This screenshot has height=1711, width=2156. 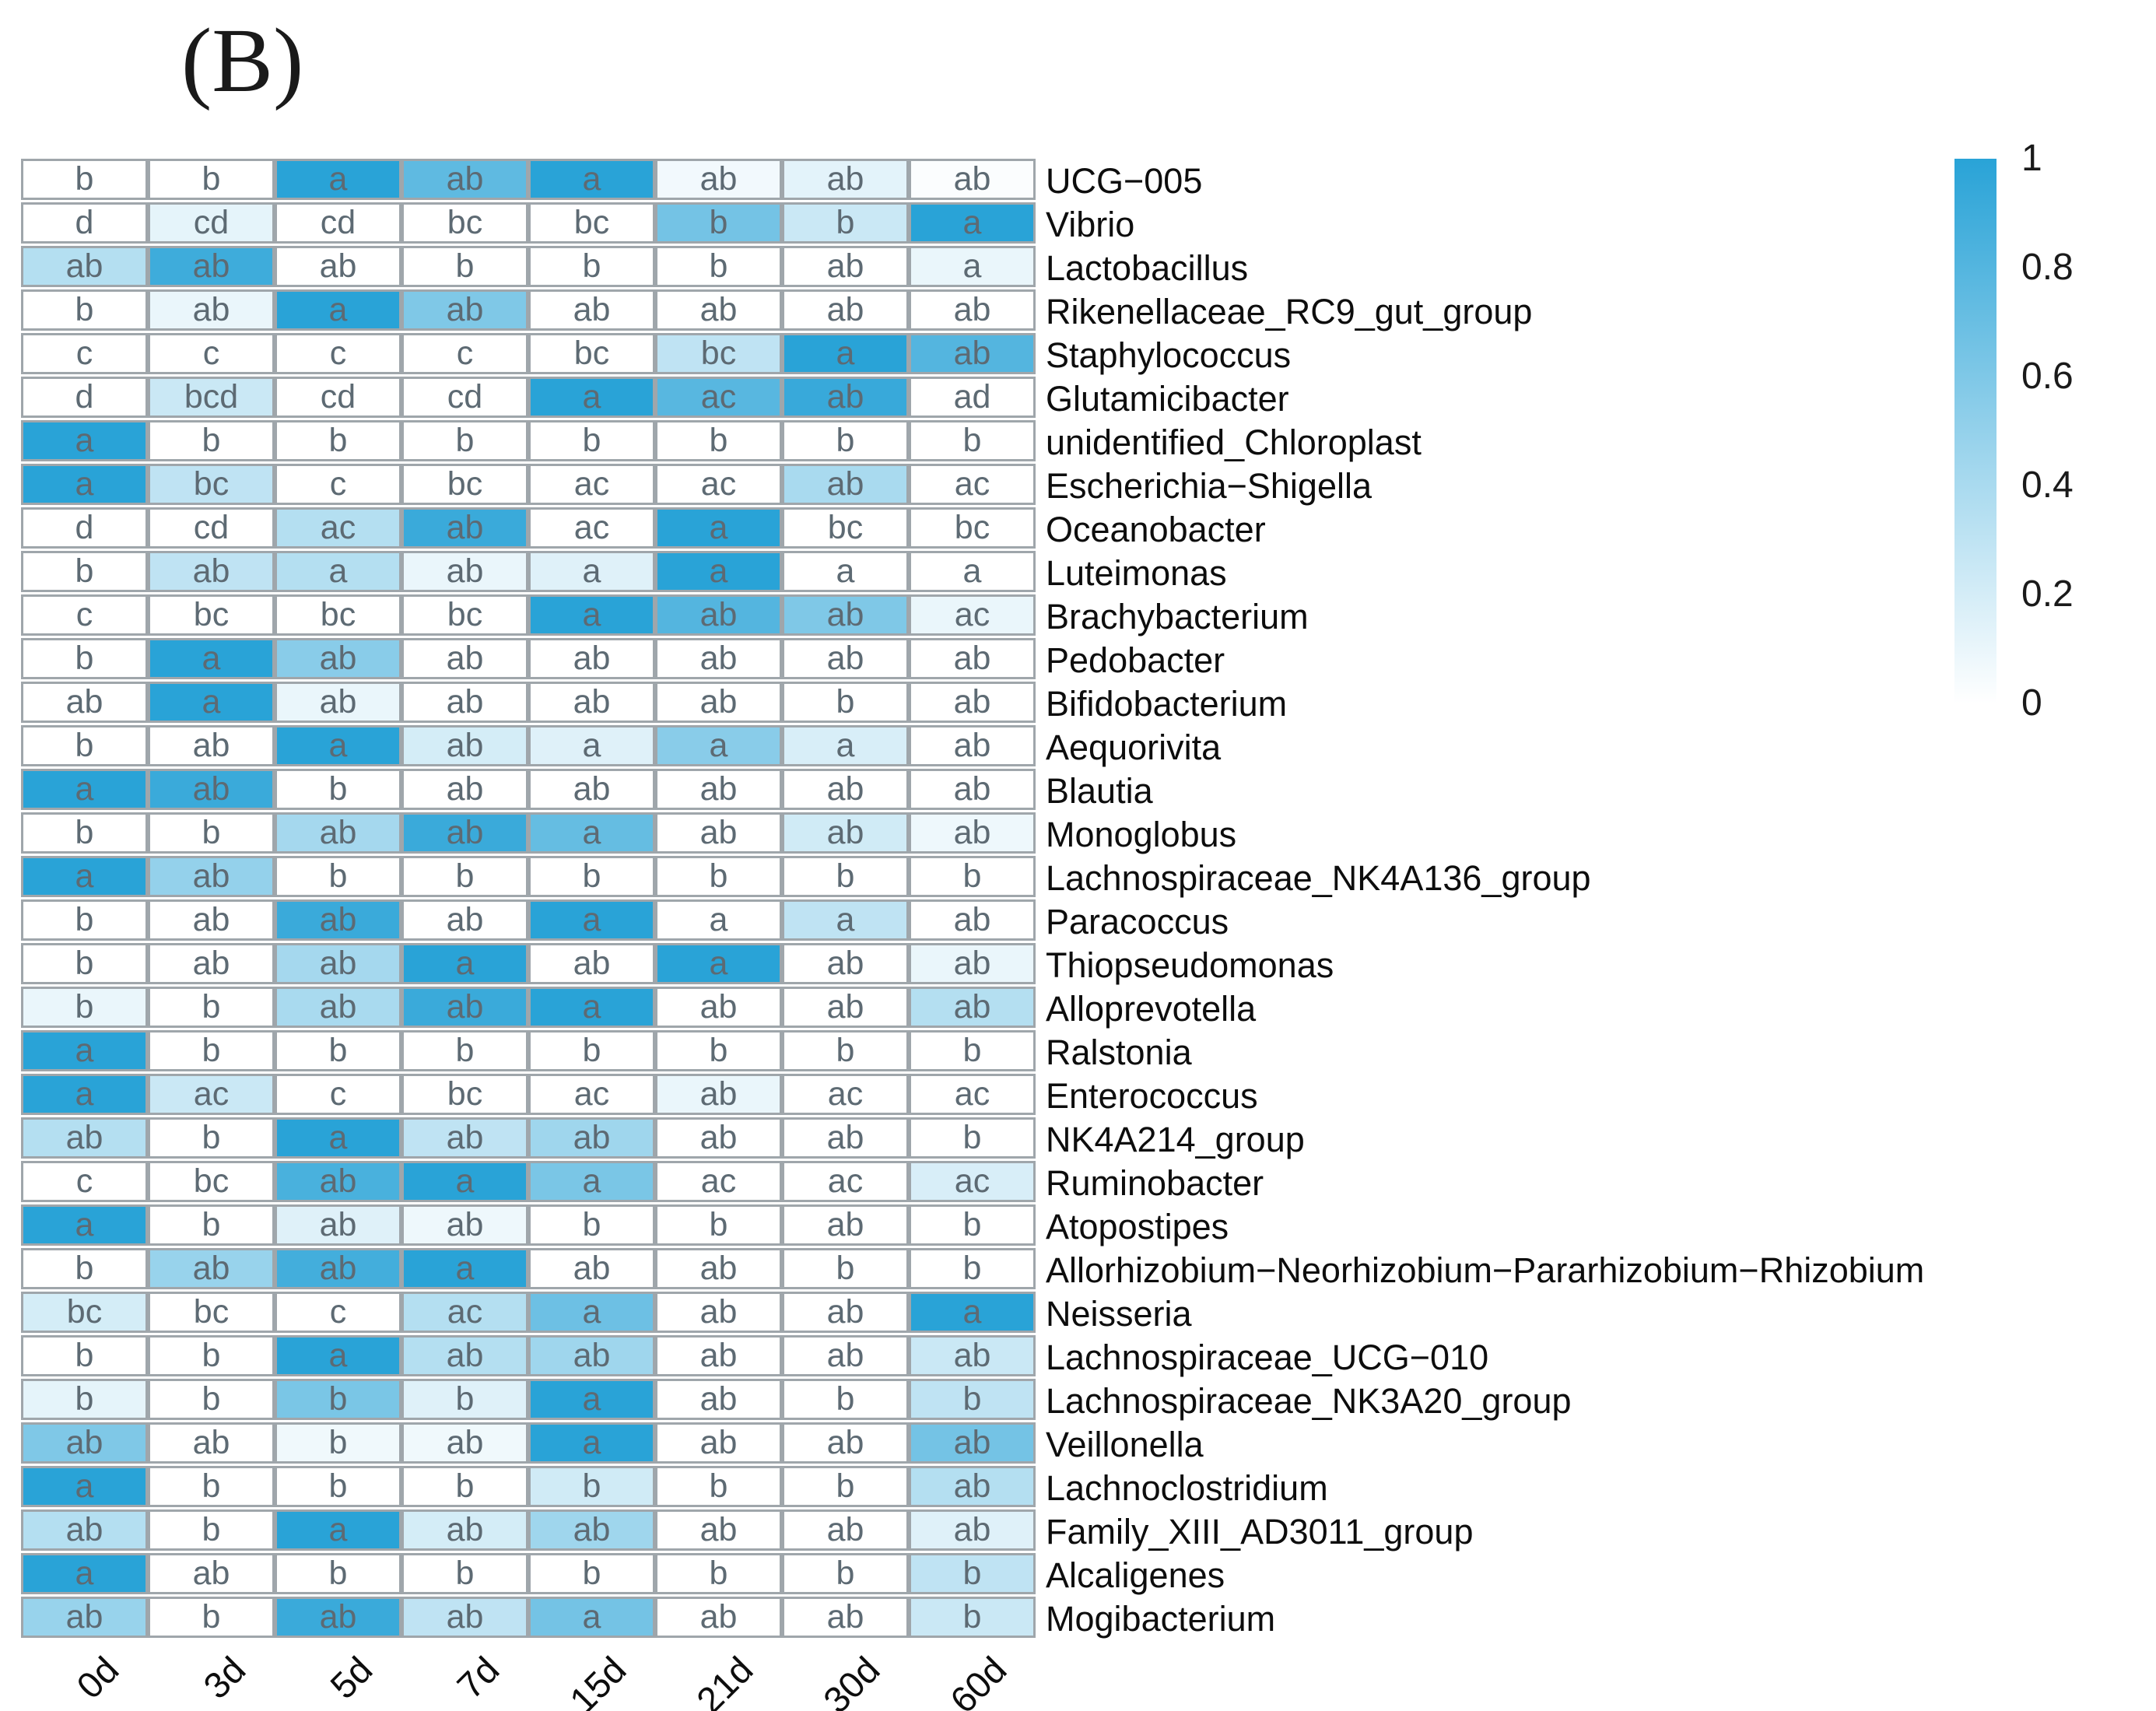 What do you see at coordinates (211, 484) in the screenshot?
I see `heatmap-cell: bc` at bounding box center [211, 484].